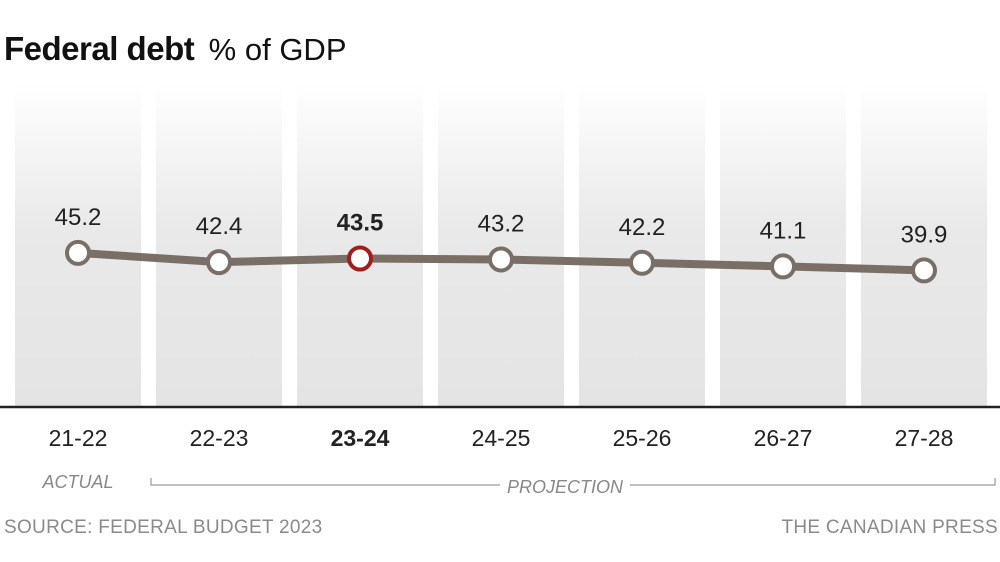 The width and height of the screenshot is (1000, 562). I want to click on chart-title: Federal debt, so click(99, 48).